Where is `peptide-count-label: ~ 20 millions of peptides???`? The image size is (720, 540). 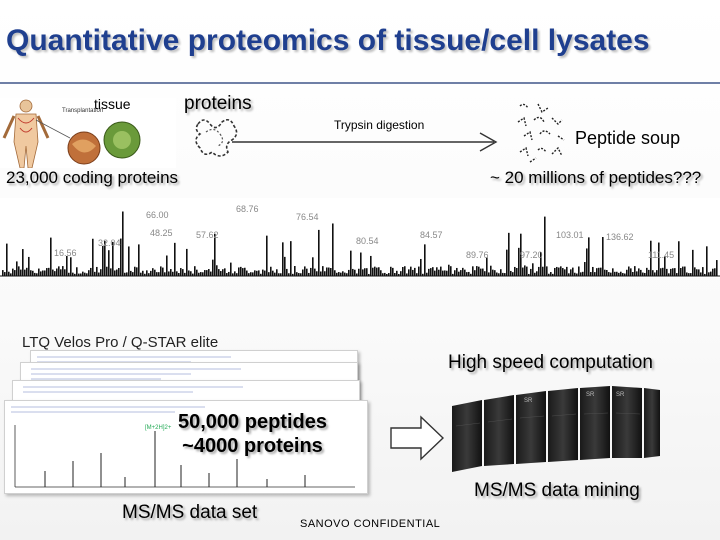 peptide-count-label: ~ 20 millions of peptides??? is located at coordinates (596, 177).